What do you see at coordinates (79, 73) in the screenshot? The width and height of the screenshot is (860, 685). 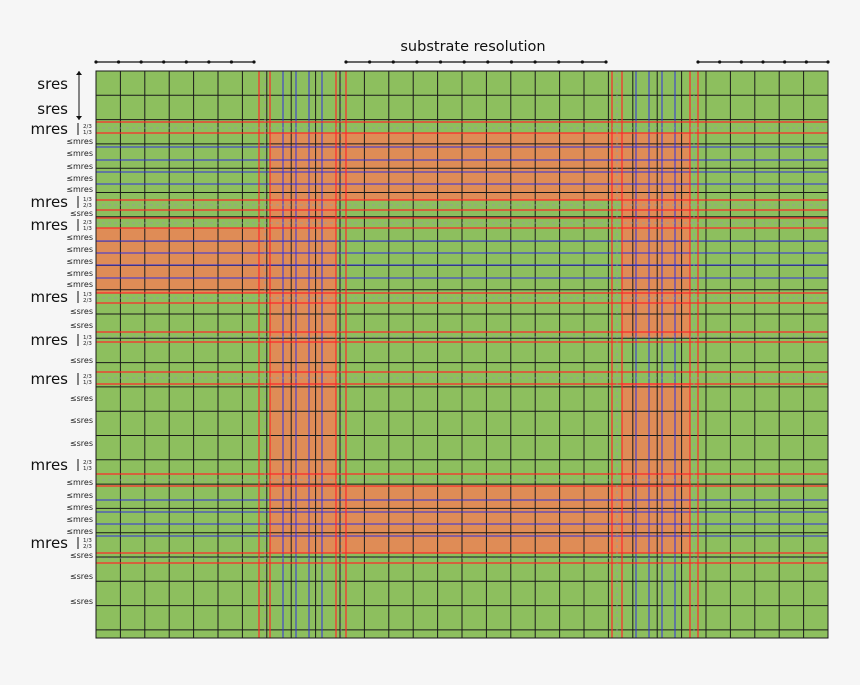 I see `arrow-up-icon` at bounding box center [79, 73].